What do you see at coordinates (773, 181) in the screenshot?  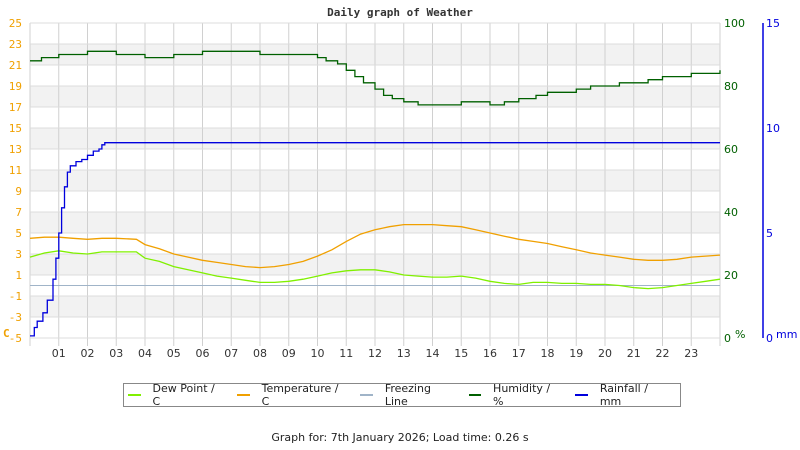 I see `rainfall-axis-ticks: 15 10 5 0` at bounding box center [773, 181].